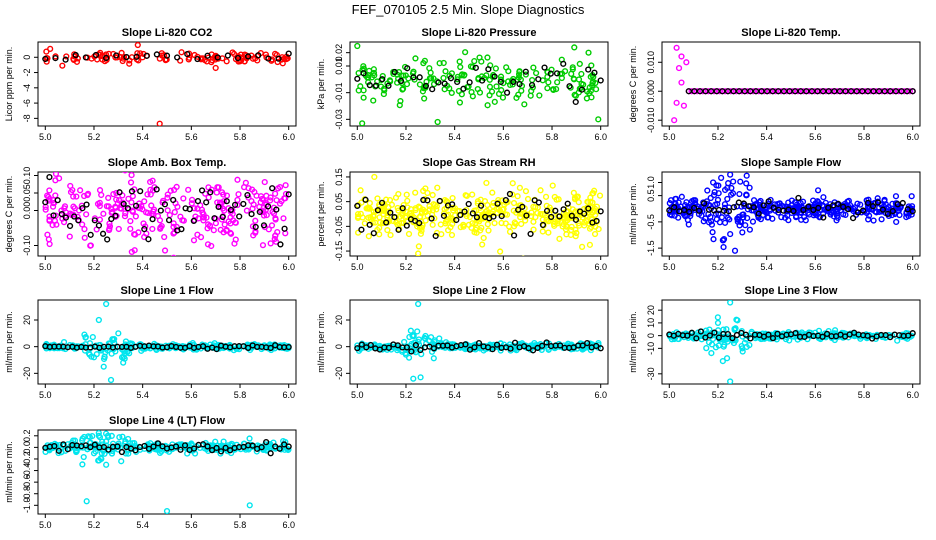  What do you see at coordinates (191, 137) in the screenshot?
I see `x-tick-label: 5.6` at bounding box center [191, 137].